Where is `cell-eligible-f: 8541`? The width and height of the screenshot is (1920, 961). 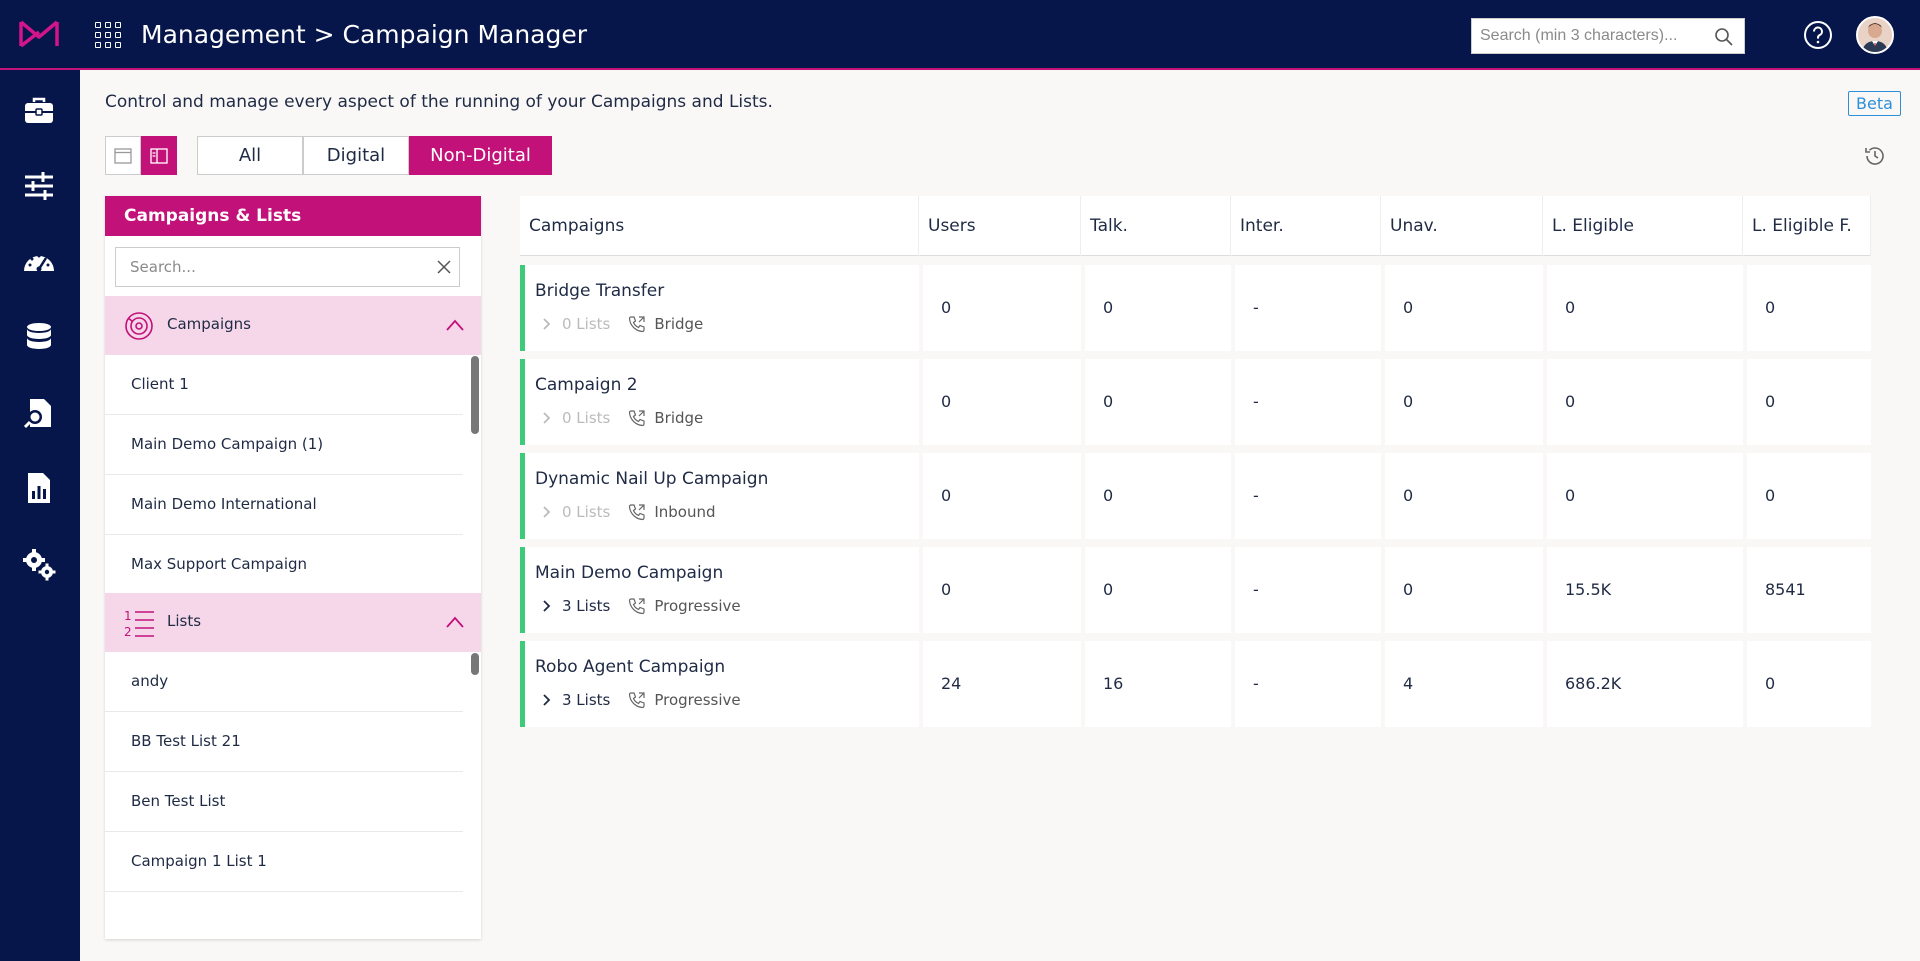 cell-eligible-f: 8541 is located at coordinates (1807, 590).